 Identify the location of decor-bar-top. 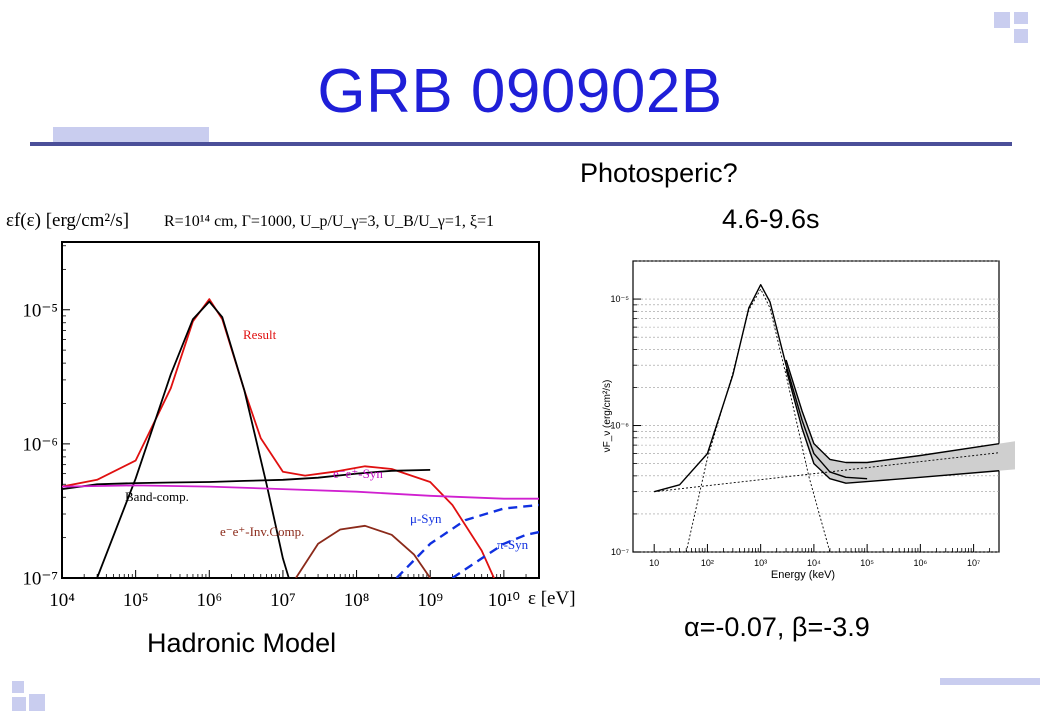
(131, 134).